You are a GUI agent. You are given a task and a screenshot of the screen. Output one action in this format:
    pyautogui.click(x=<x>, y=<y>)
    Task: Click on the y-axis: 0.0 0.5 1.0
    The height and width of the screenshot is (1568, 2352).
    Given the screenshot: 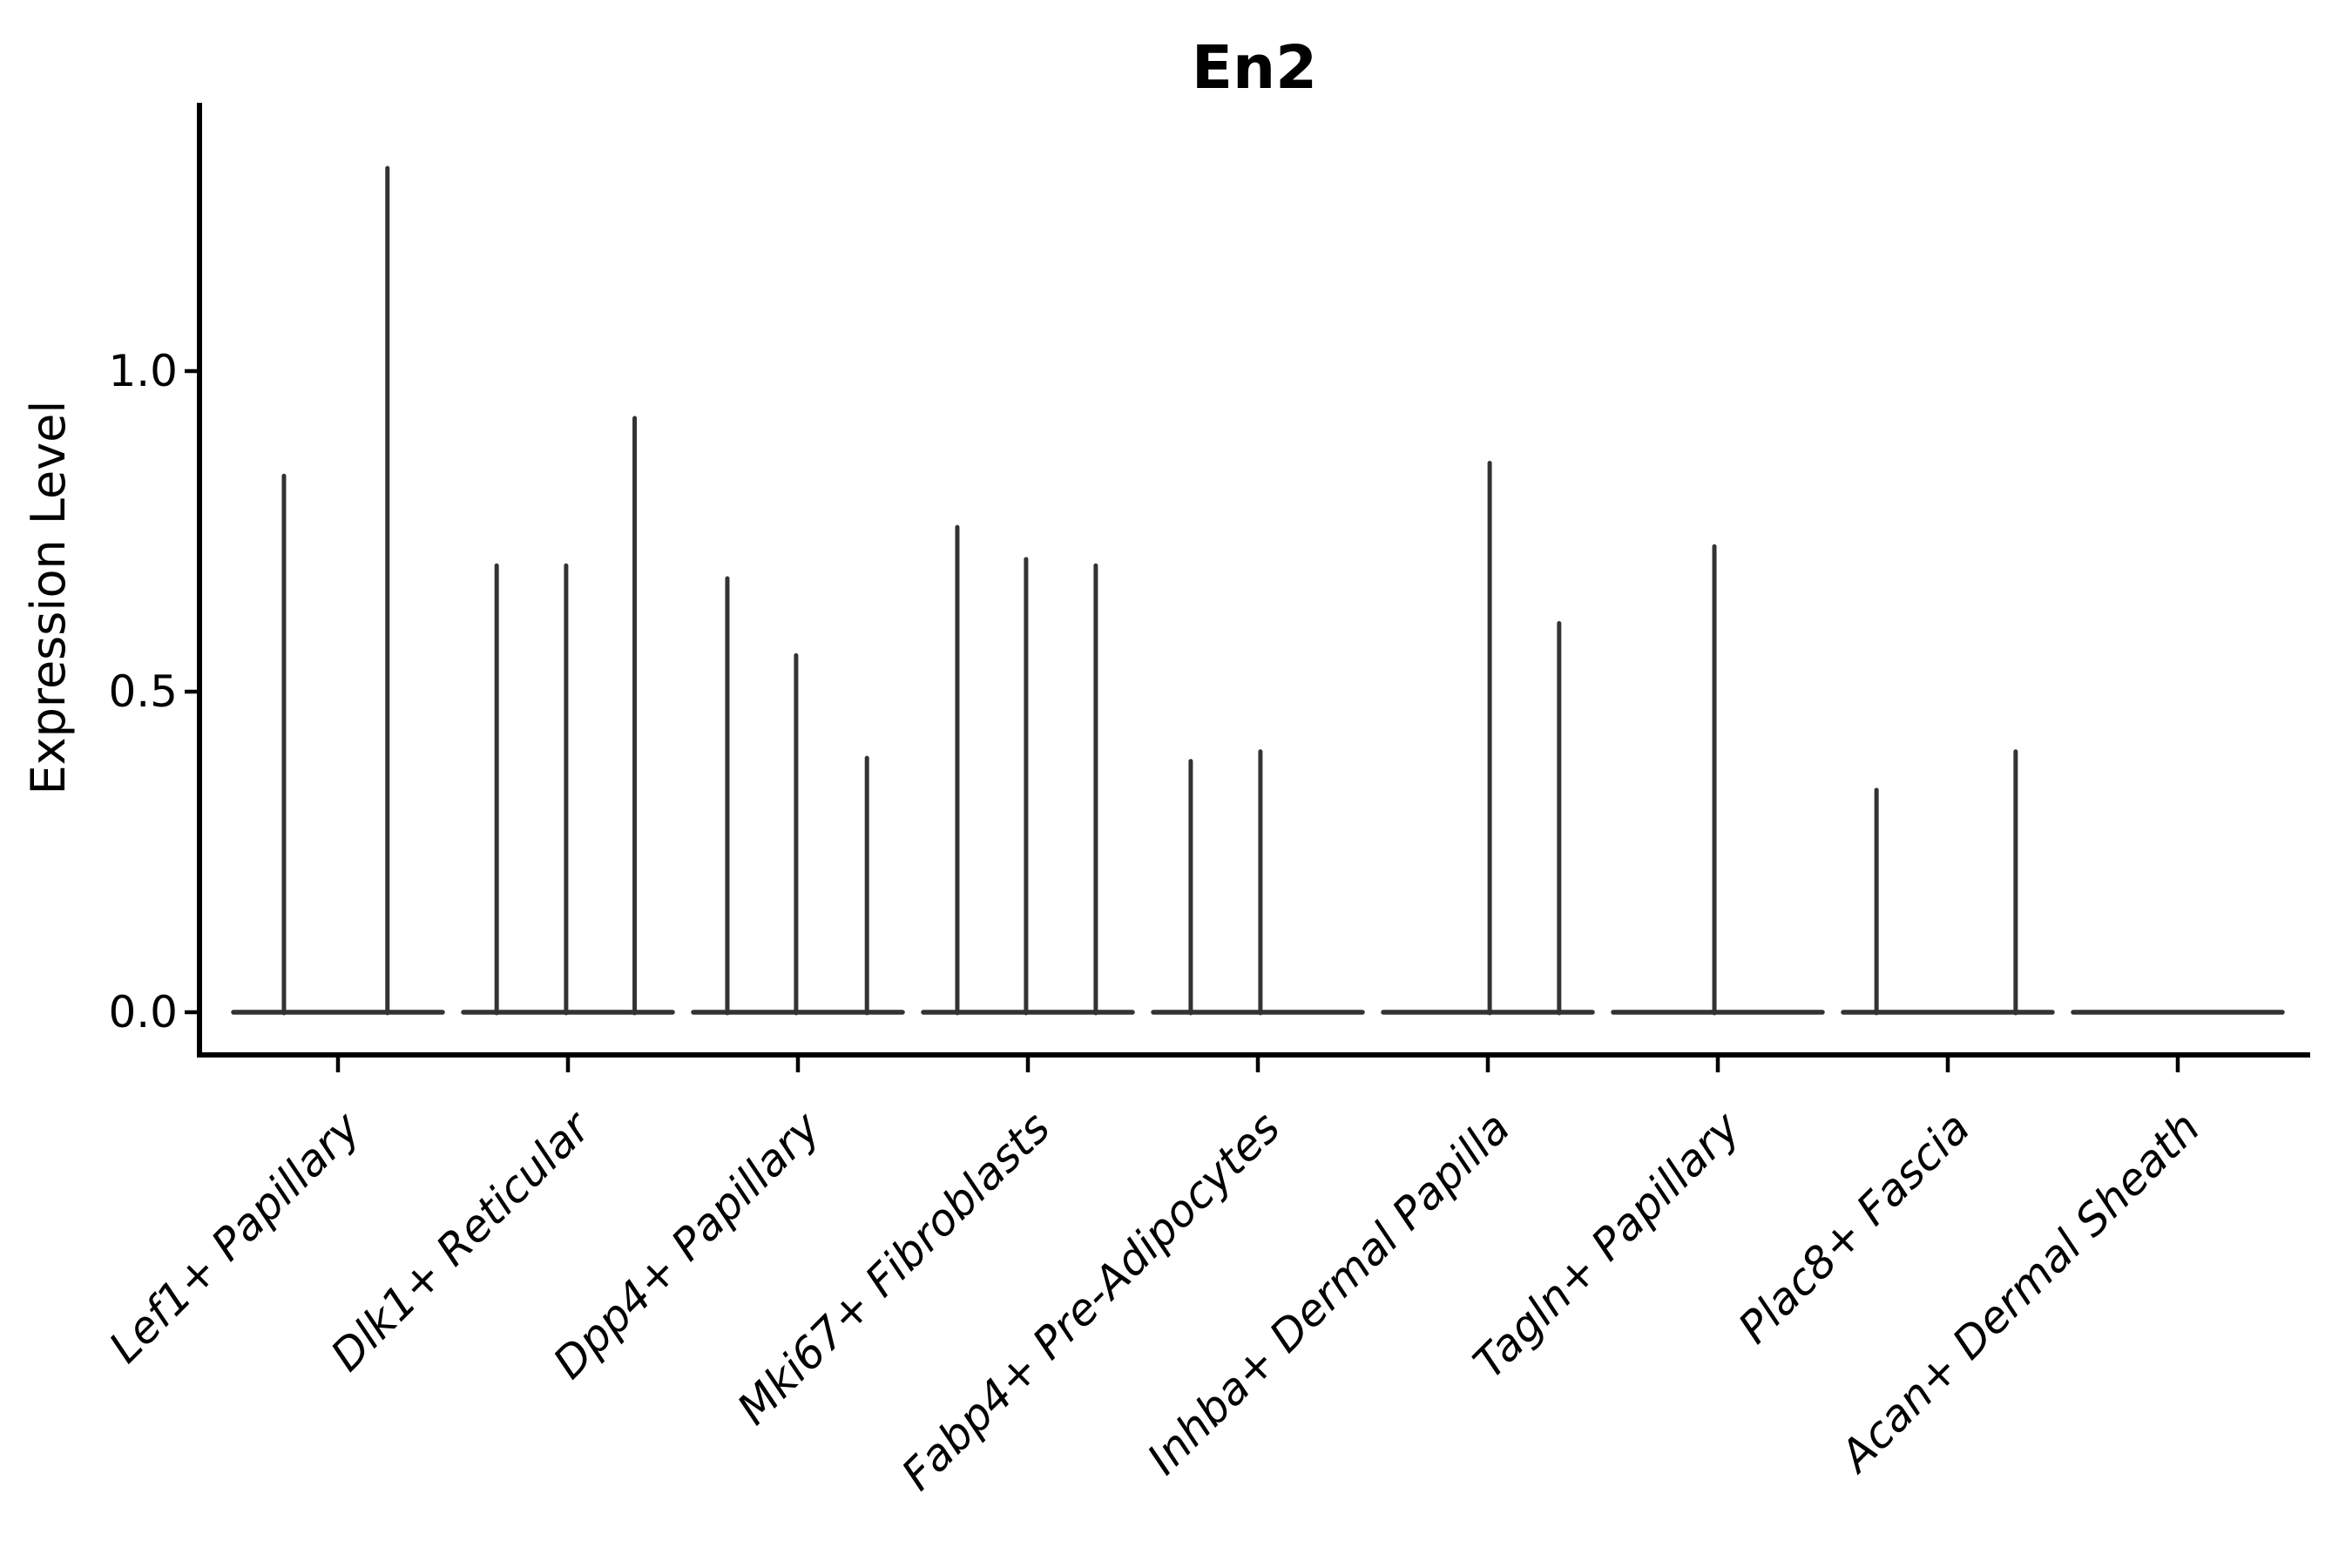 What is the action you would take?
    pyautogui.click(x=152, y=692)
    